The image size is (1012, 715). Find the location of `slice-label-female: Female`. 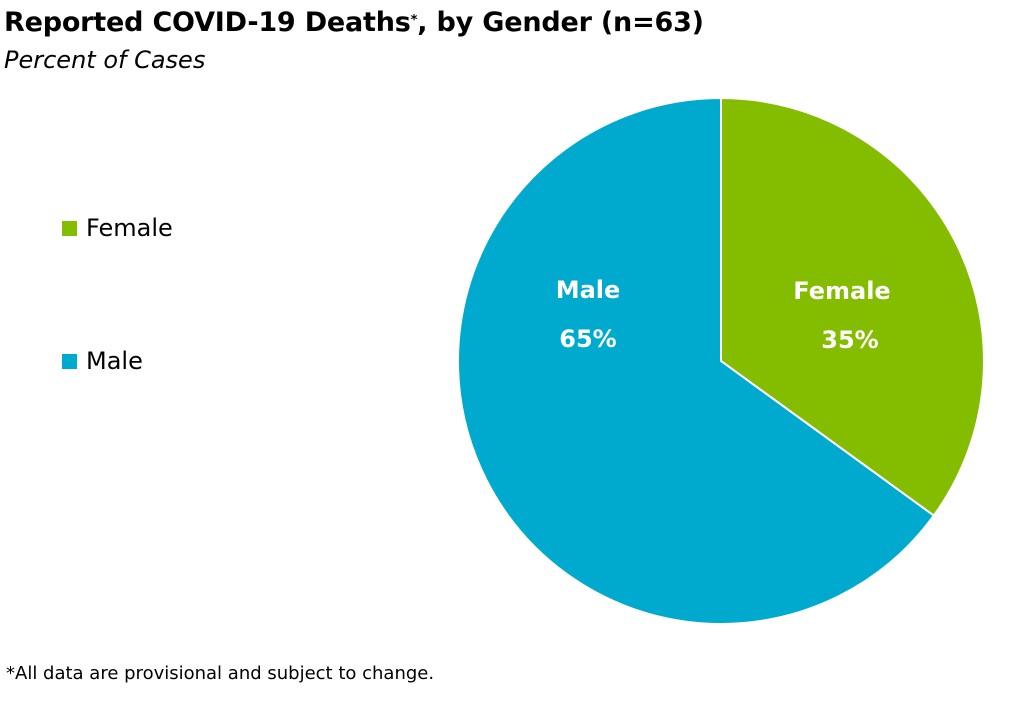

slice-label-female: Female is located at coordinates (841, 291).